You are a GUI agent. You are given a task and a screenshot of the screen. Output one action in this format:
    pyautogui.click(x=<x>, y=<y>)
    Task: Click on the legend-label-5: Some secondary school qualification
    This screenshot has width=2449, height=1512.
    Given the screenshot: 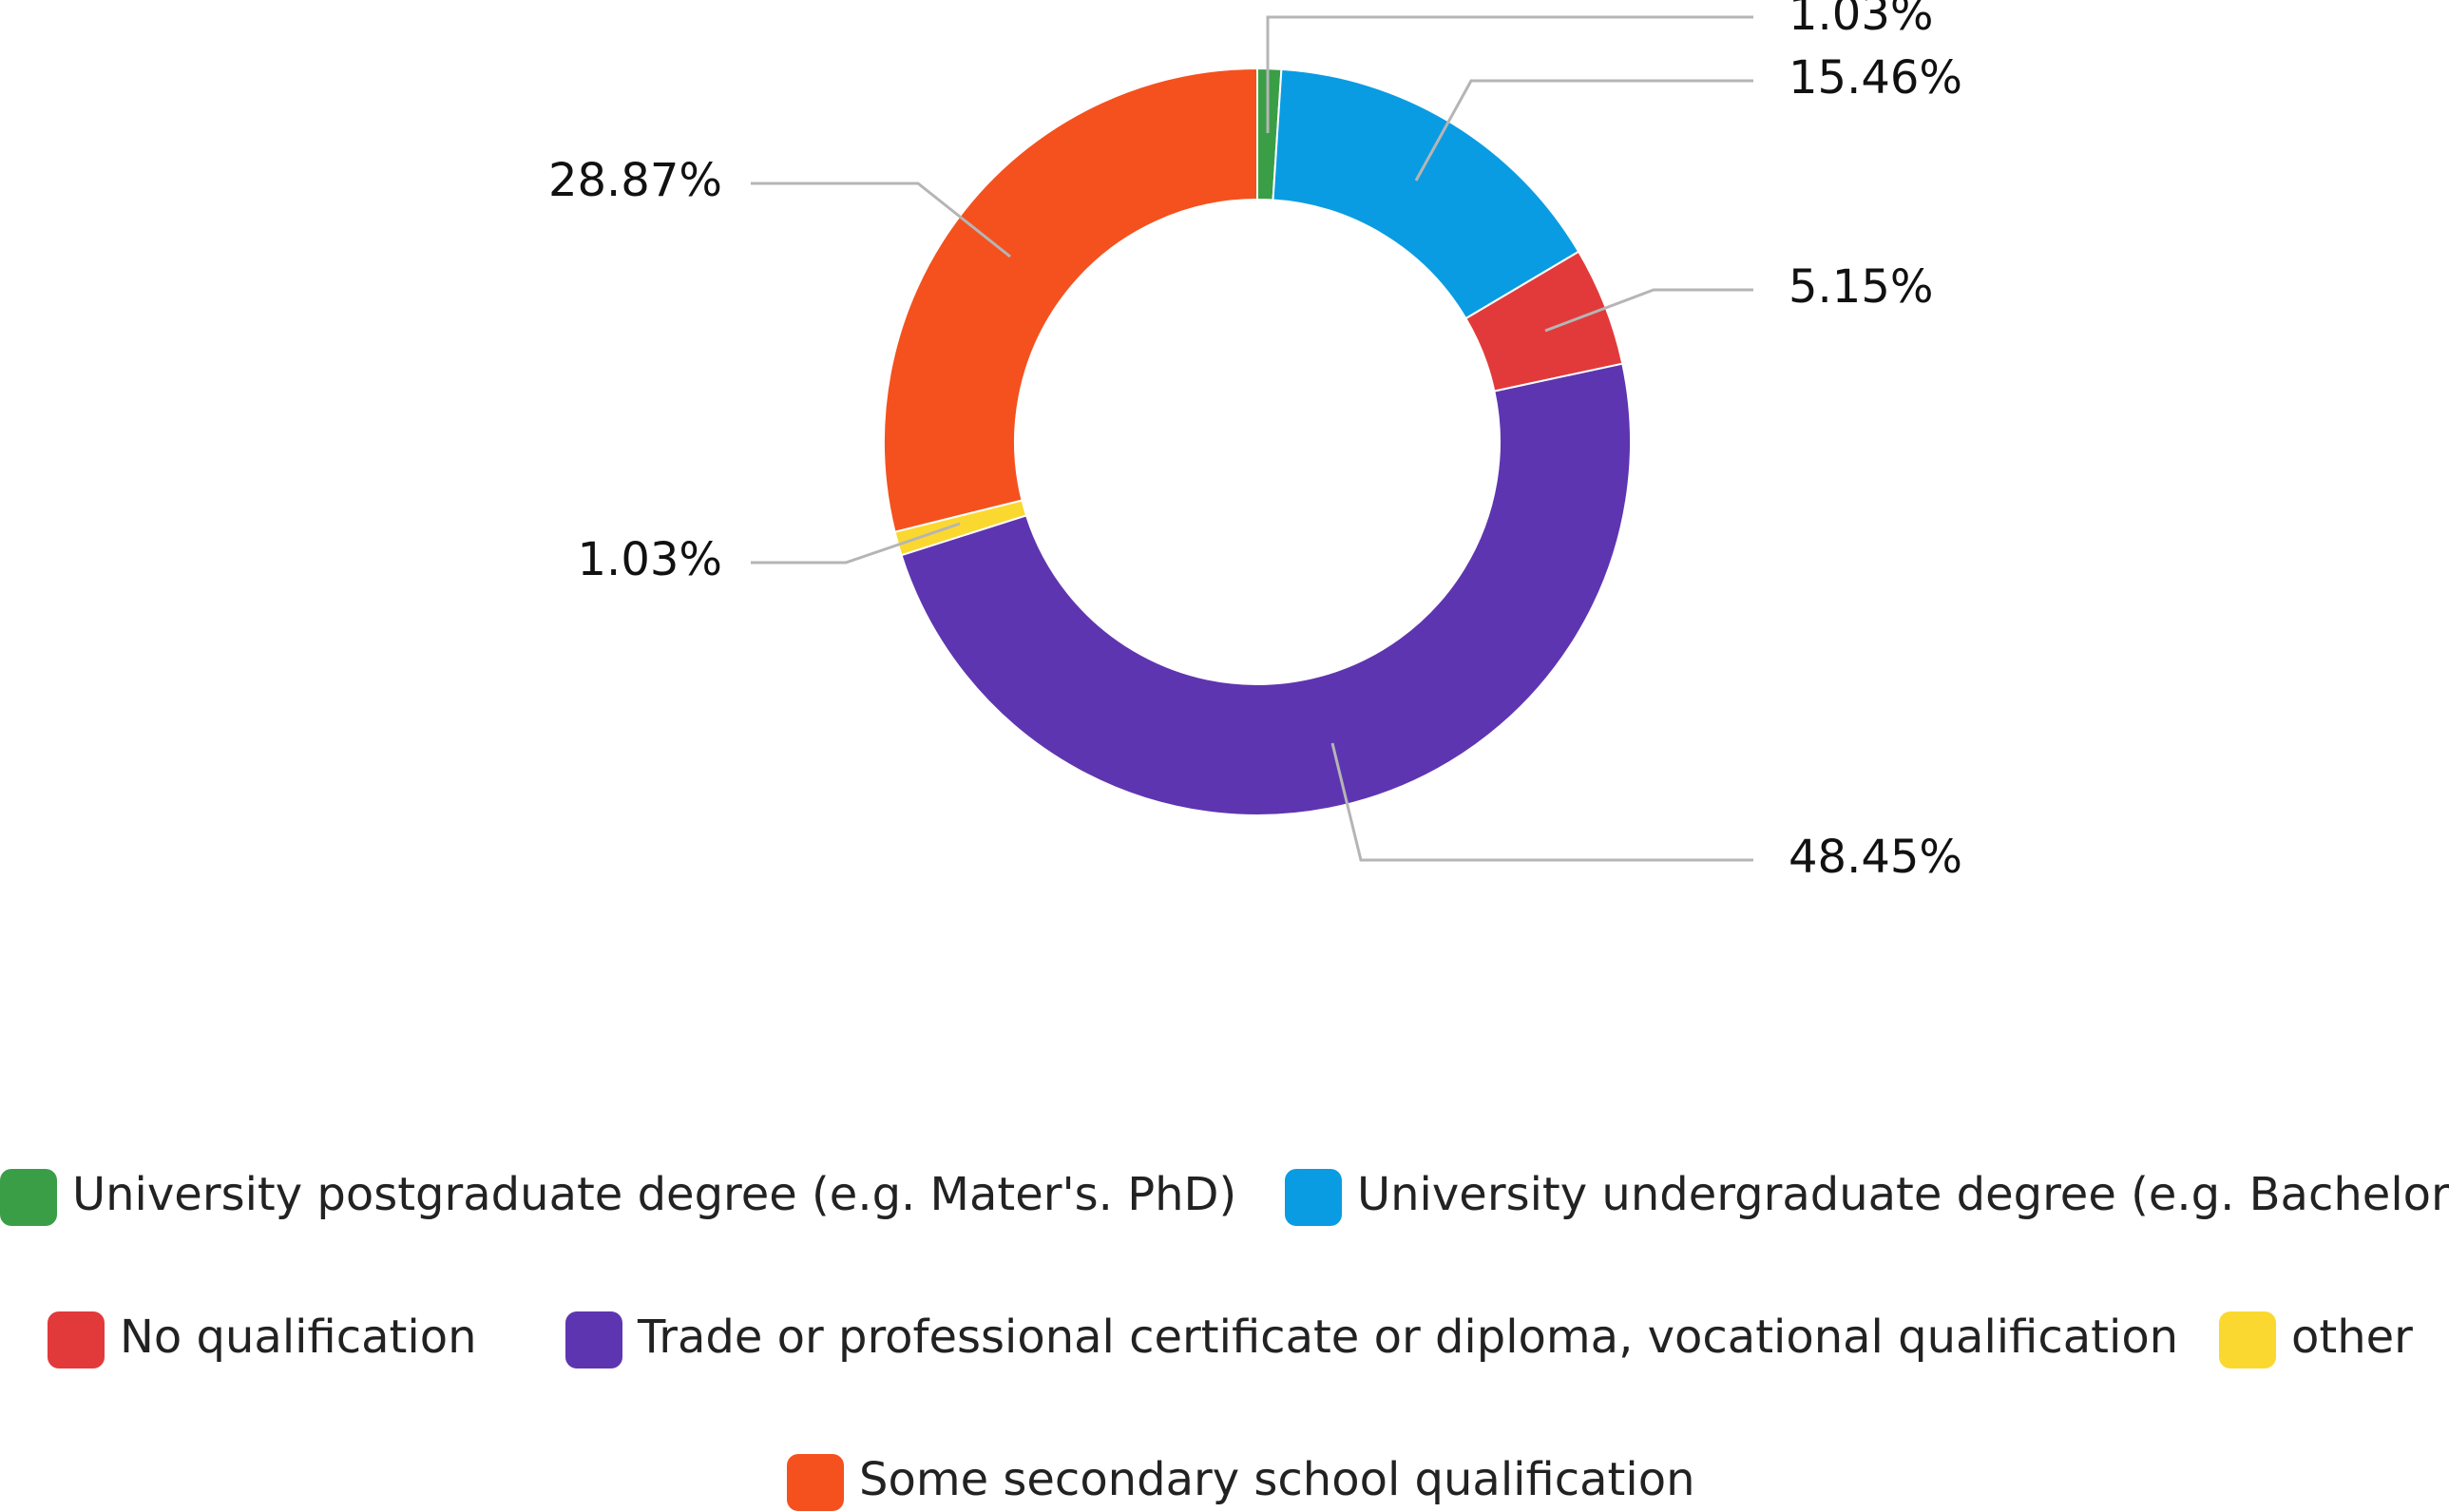 What is the action you would take?
    pyautogui.click(x=1277, y=1479)
    